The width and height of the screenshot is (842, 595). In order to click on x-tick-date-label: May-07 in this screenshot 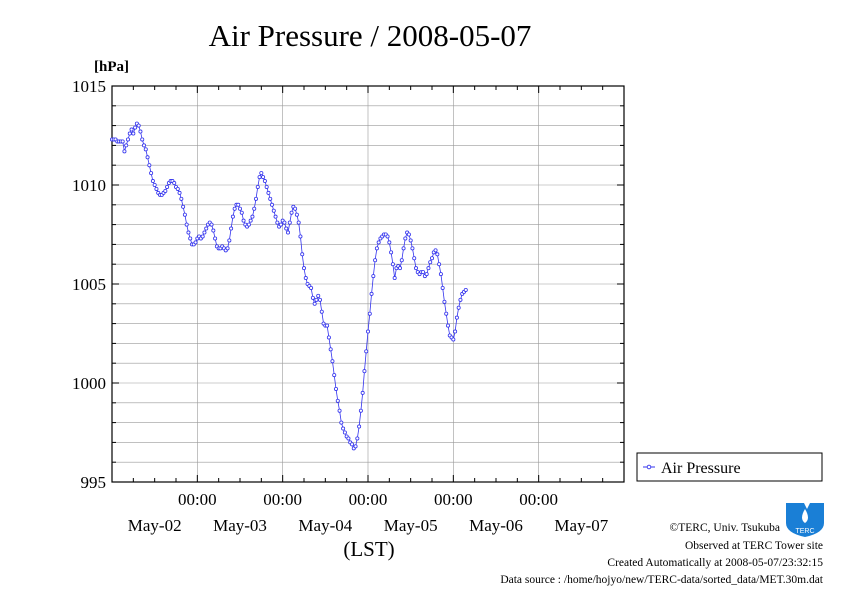, I will do `click(581, 525)`.